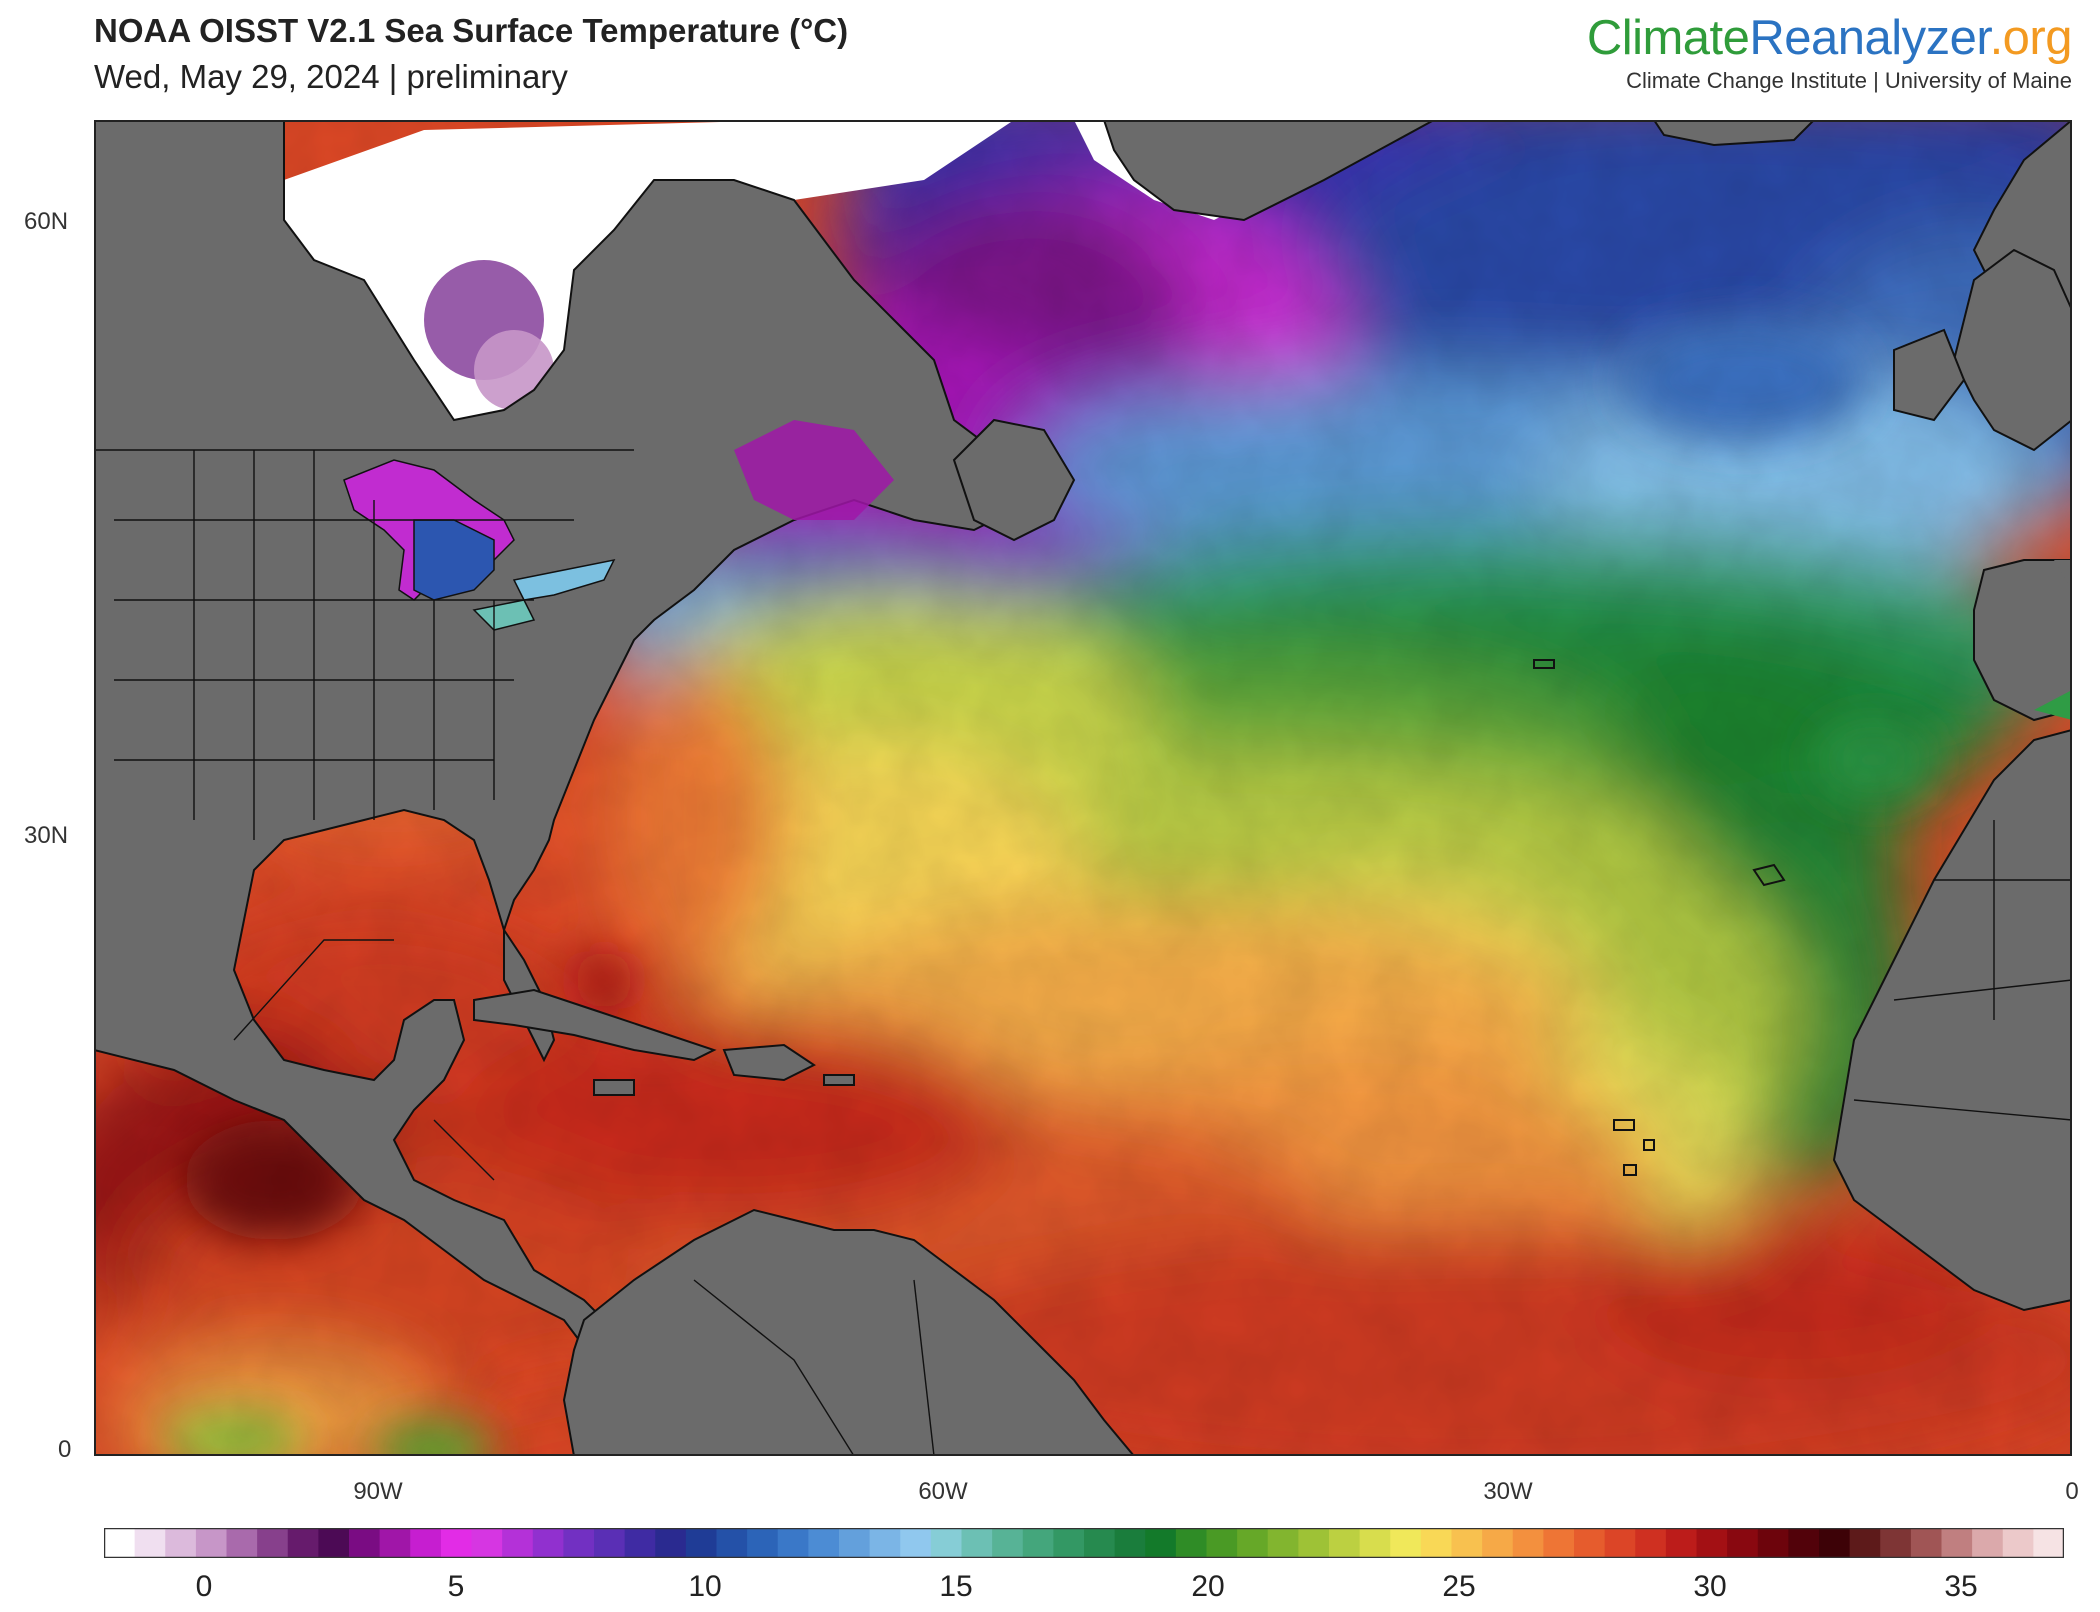 The width and height of the screenshot is (2100, 1612). What do you see at coordinates (1208, 1586) in the screenshot?
I see `colorbar-label-20: 20` at bounding box center [1208, 1586].